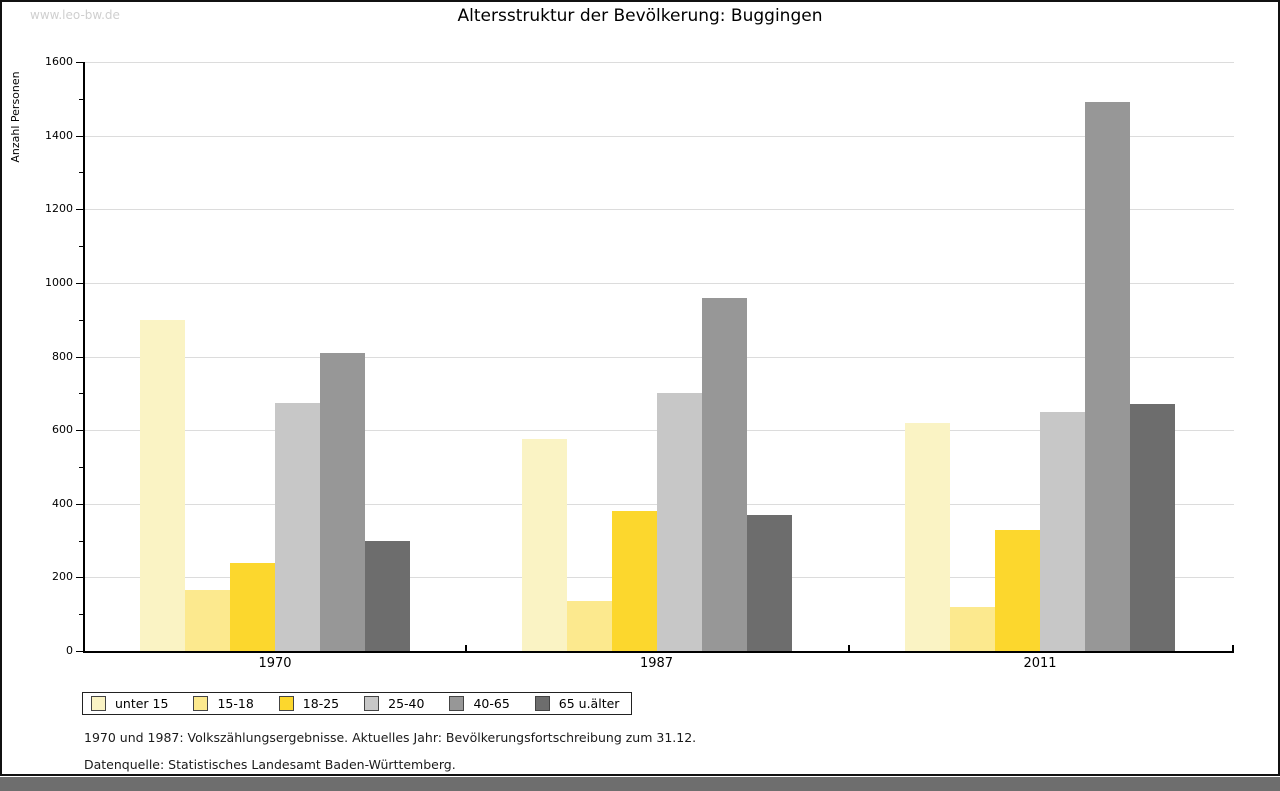 The width and height of the screenshot is (1280, 791). I want to click on y-tick-label-1000: 1000, so click(59, 282).